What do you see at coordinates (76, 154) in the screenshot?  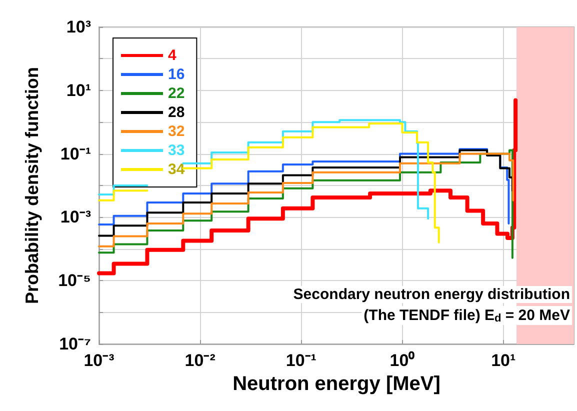 I see `y-tick-label: 10⁻¹` at bounding box center [76, 154].